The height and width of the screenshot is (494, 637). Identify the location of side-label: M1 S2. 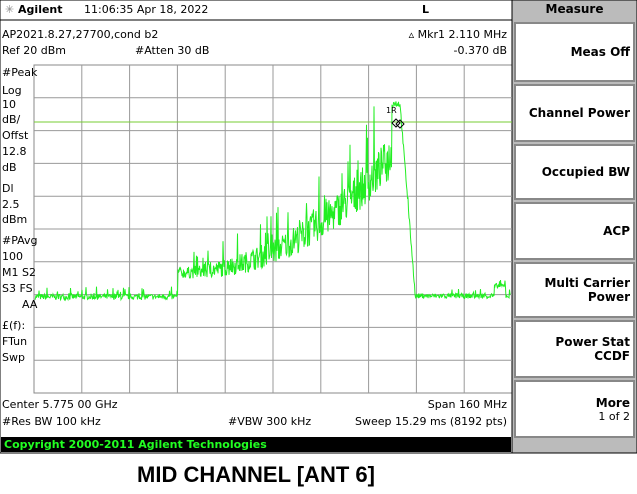
(19, 272).